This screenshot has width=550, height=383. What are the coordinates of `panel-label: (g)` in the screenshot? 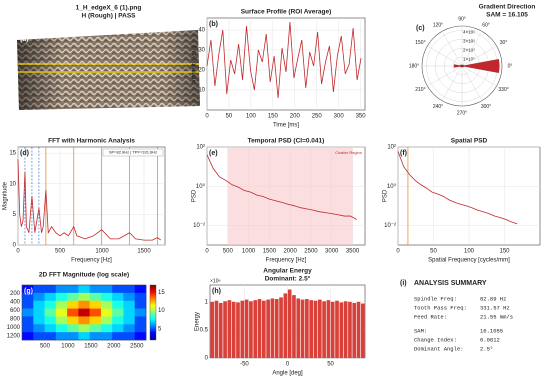 It's located at (28, 291).